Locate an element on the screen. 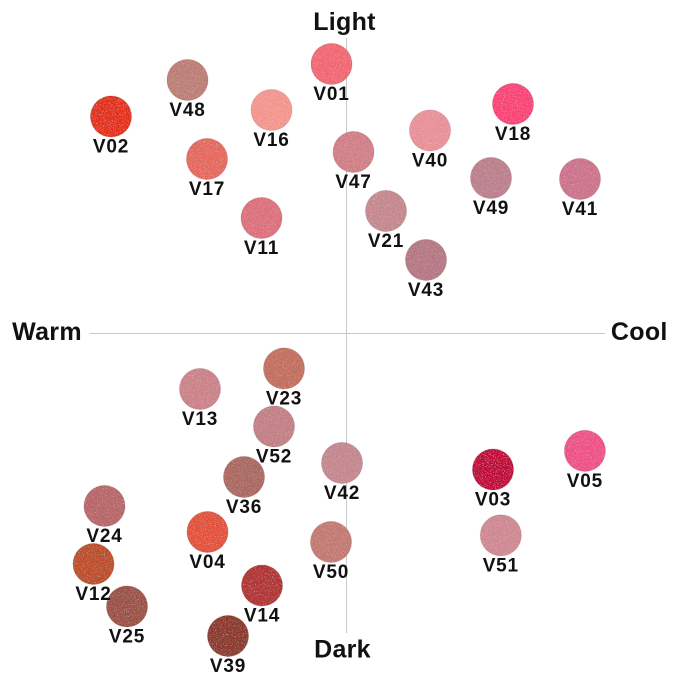  svg-text: V14 is located at coordinates (262, 616).